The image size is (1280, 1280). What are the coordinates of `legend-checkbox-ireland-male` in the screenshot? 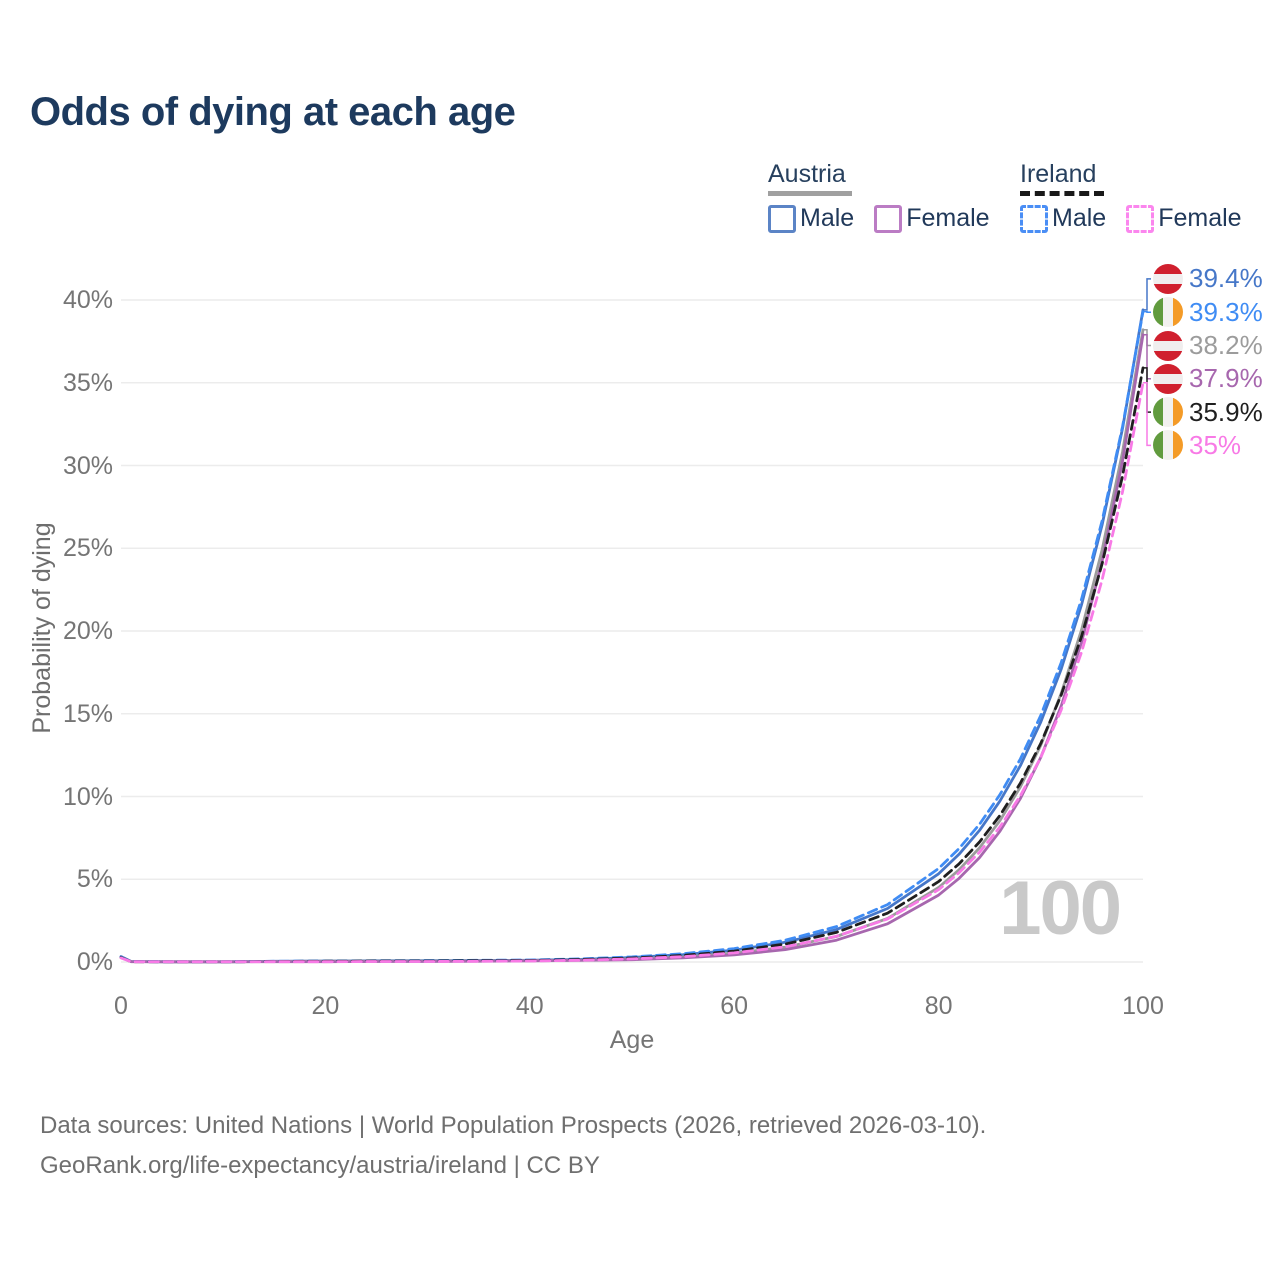 It's located at (1034, 218).